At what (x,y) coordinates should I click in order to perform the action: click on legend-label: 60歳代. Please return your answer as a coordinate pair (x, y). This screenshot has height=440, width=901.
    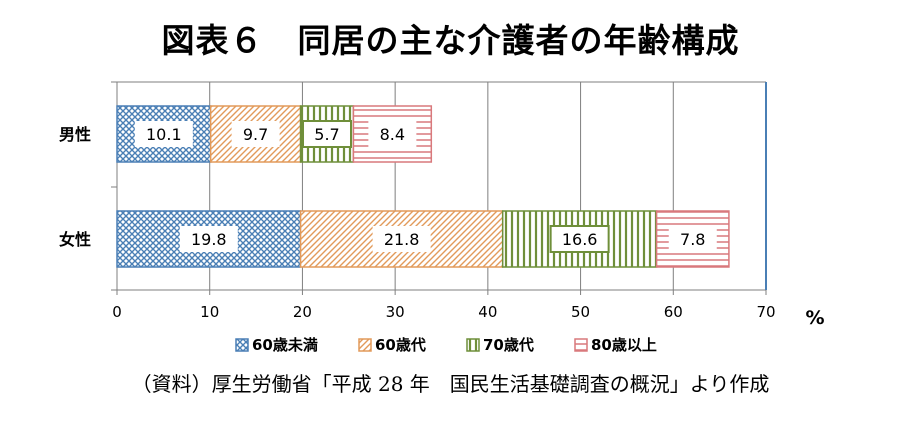
    Looking at the image, I should click on (400, 345).